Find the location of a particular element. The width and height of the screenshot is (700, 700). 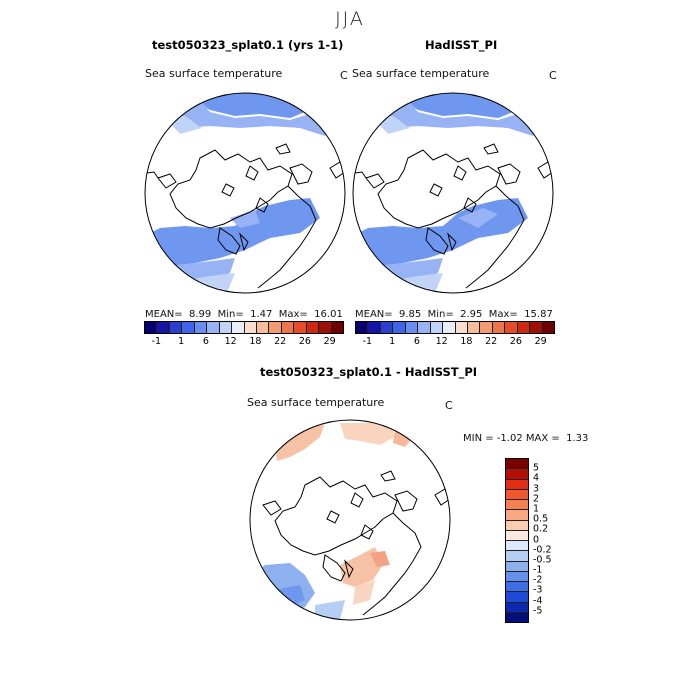

diff-colorbar-tick-label: 0.2 is located at coordinates (541, 529).